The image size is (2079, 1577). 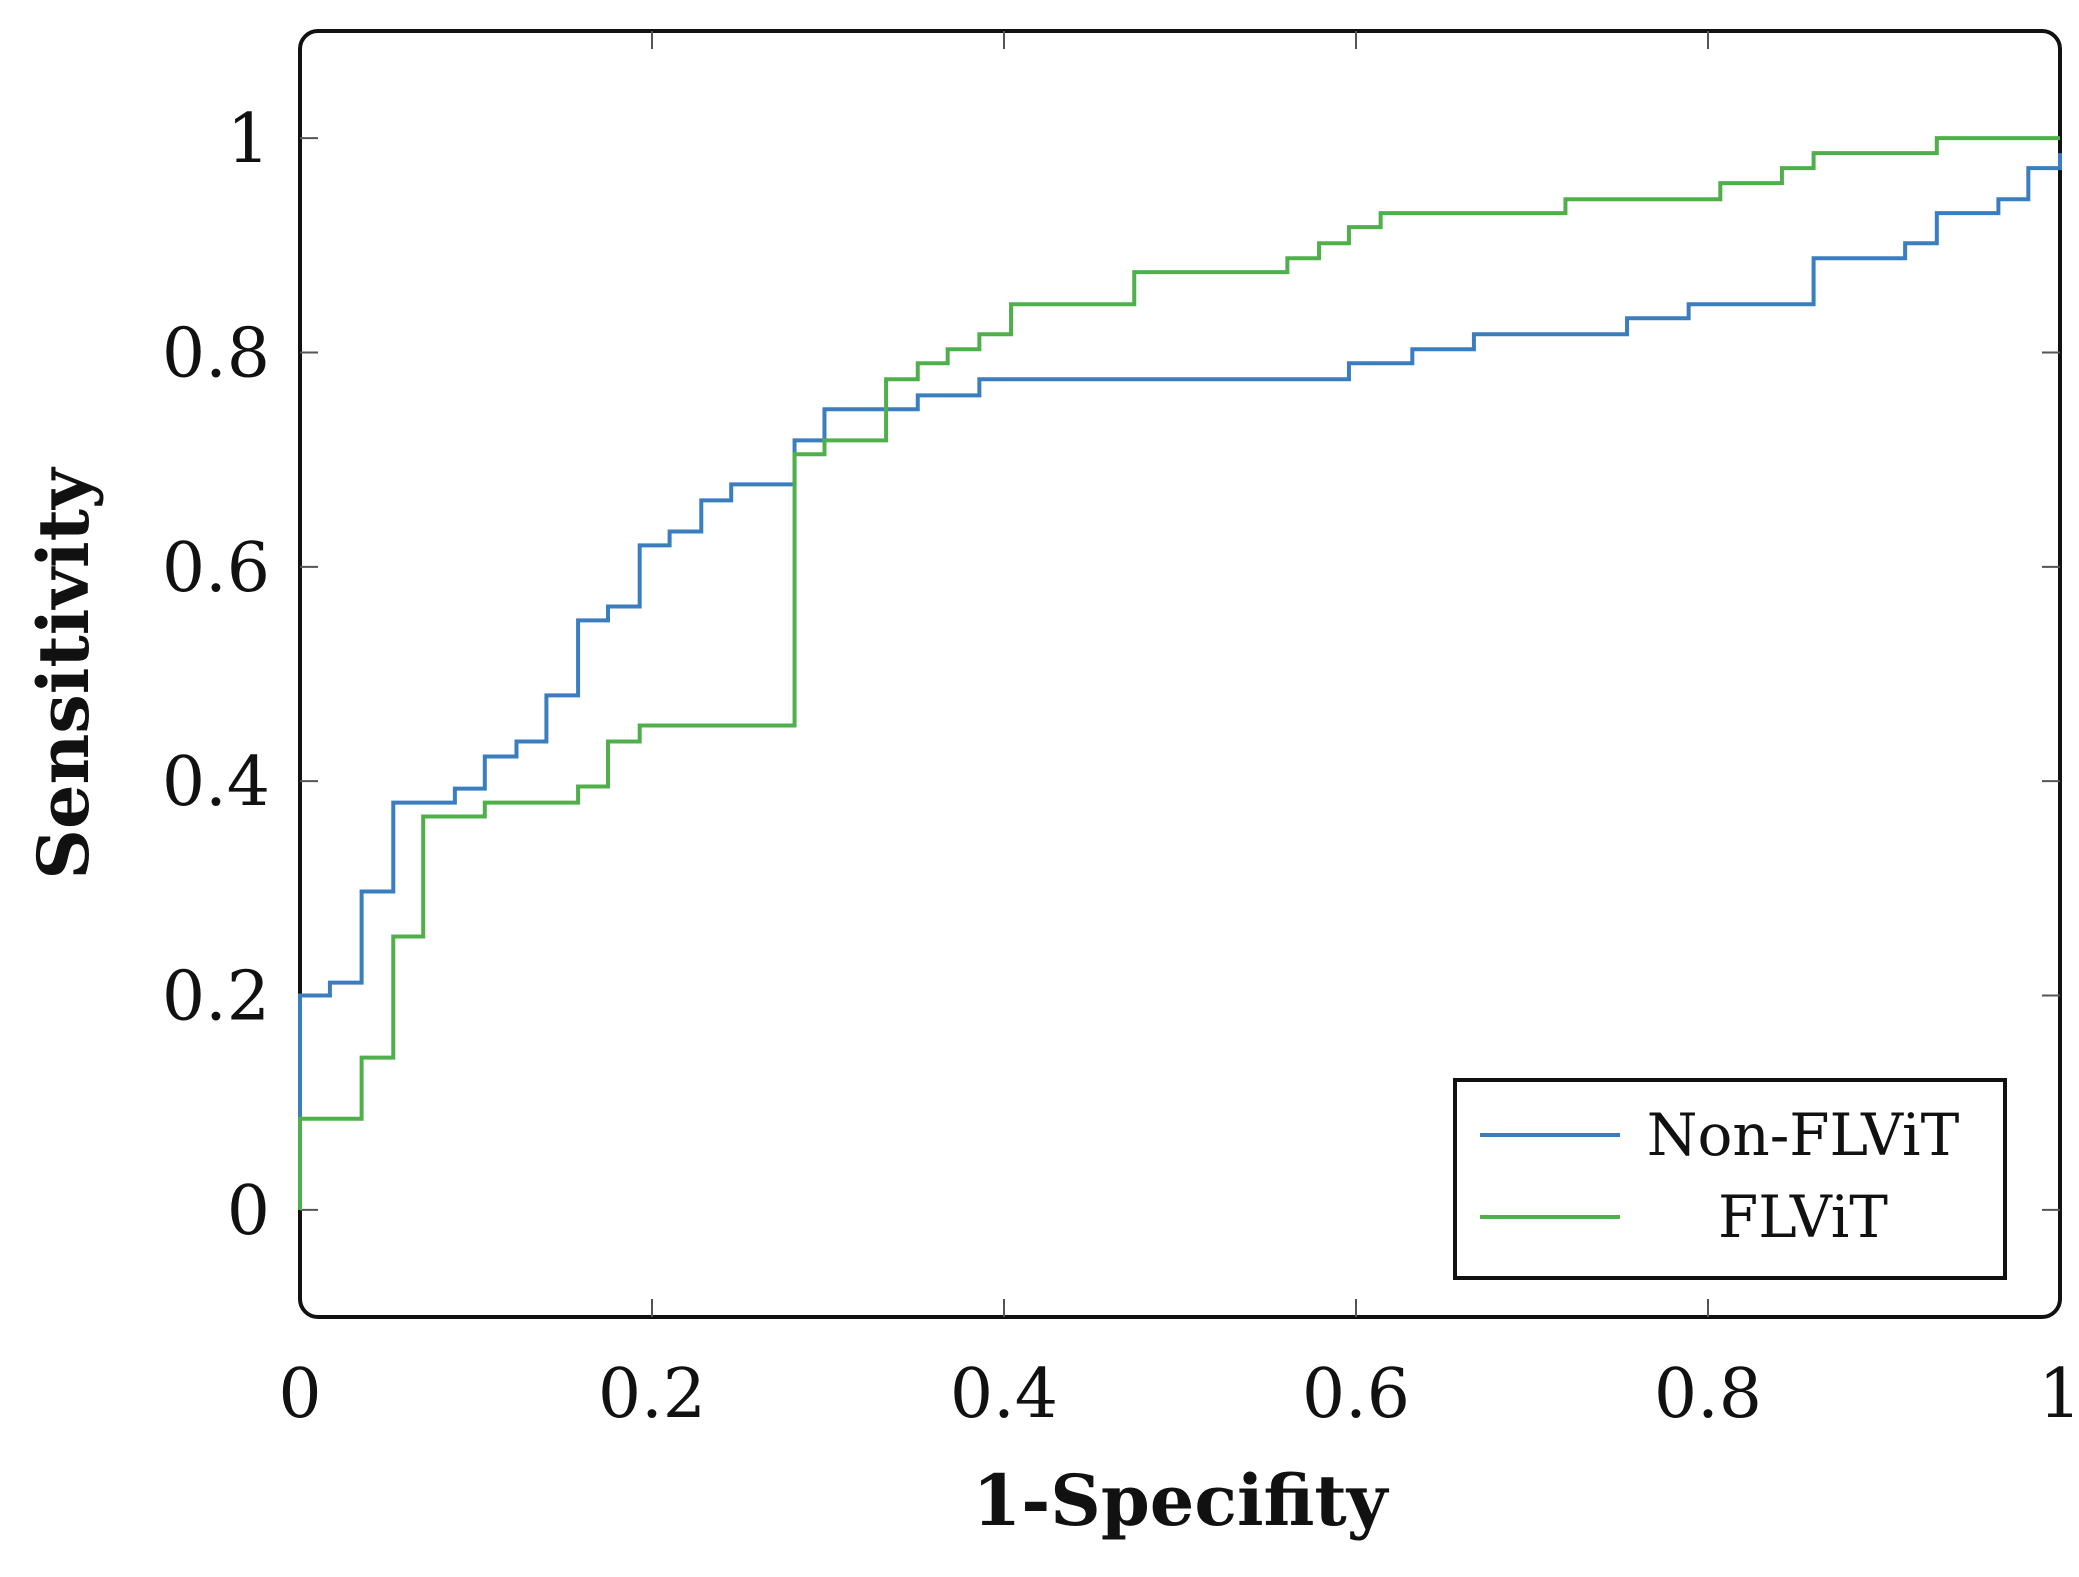 What do you see at coordinates (299, 1394) in the screenshot?
I see `x-tick-label: 0` at bounding box center [299, 1394].